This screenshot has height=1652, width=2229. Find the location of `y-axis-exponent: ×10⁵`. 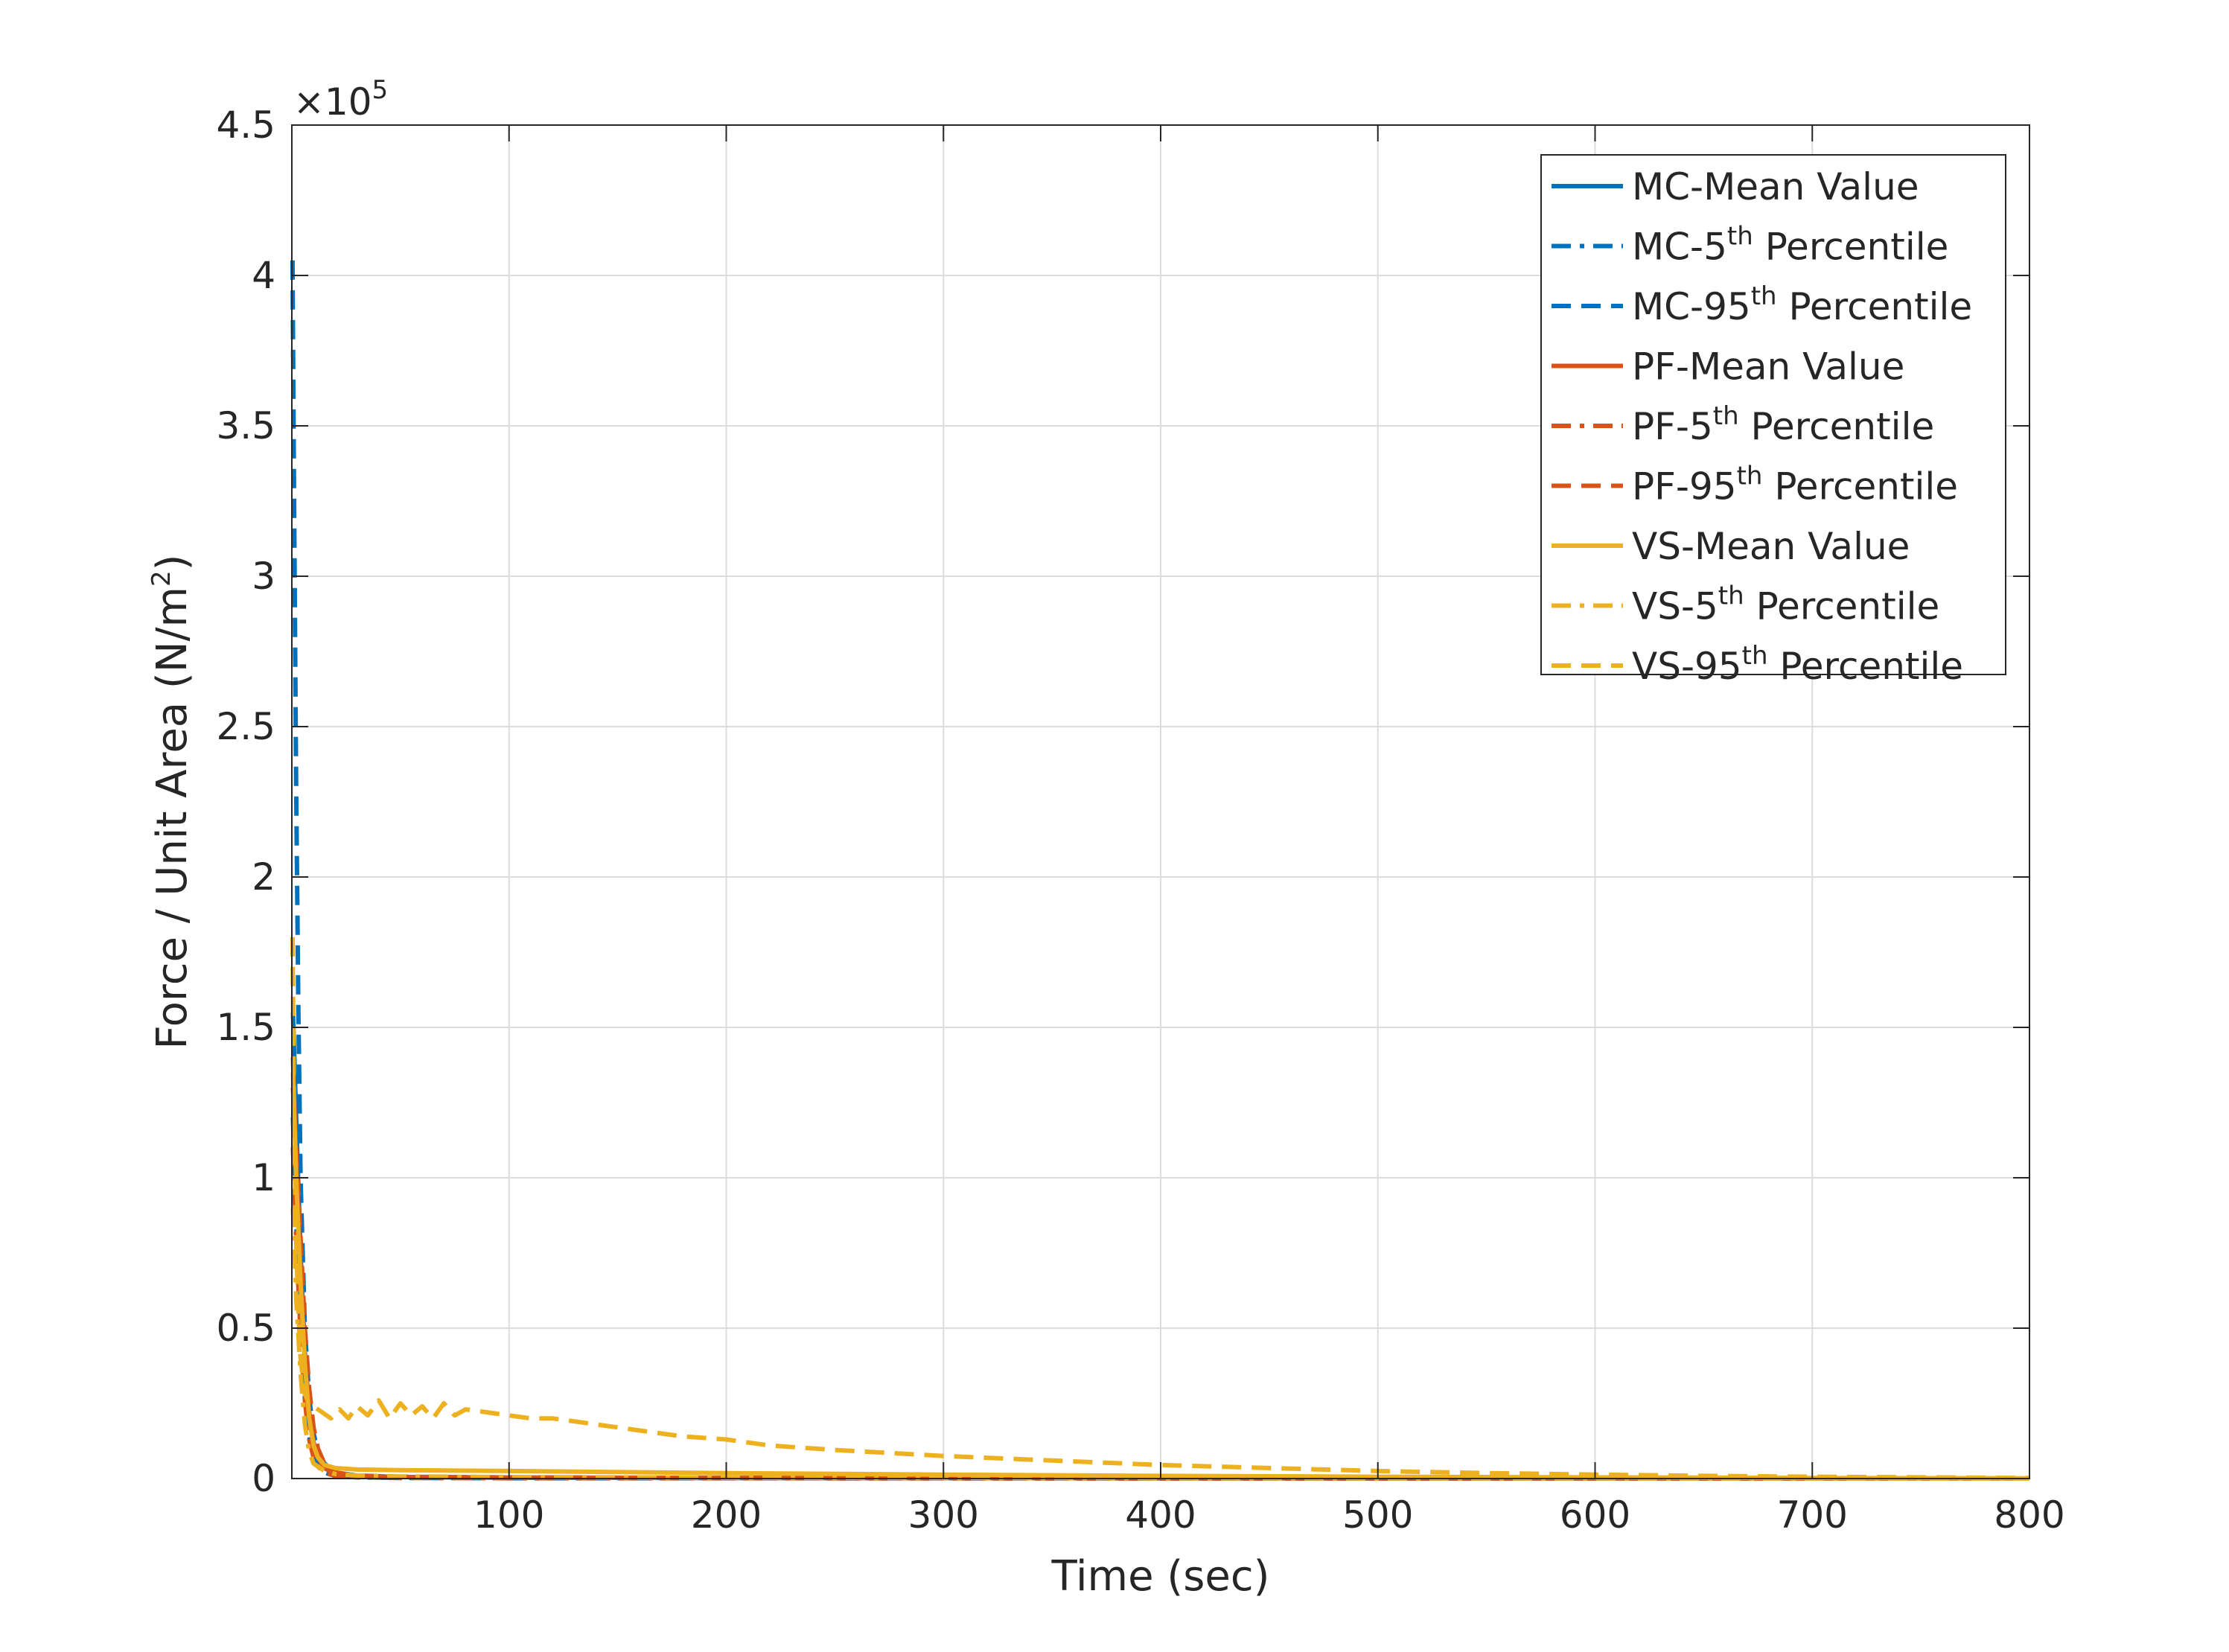

y-axis-exponent: ×10⁵ is located at coordinates (341, 100).